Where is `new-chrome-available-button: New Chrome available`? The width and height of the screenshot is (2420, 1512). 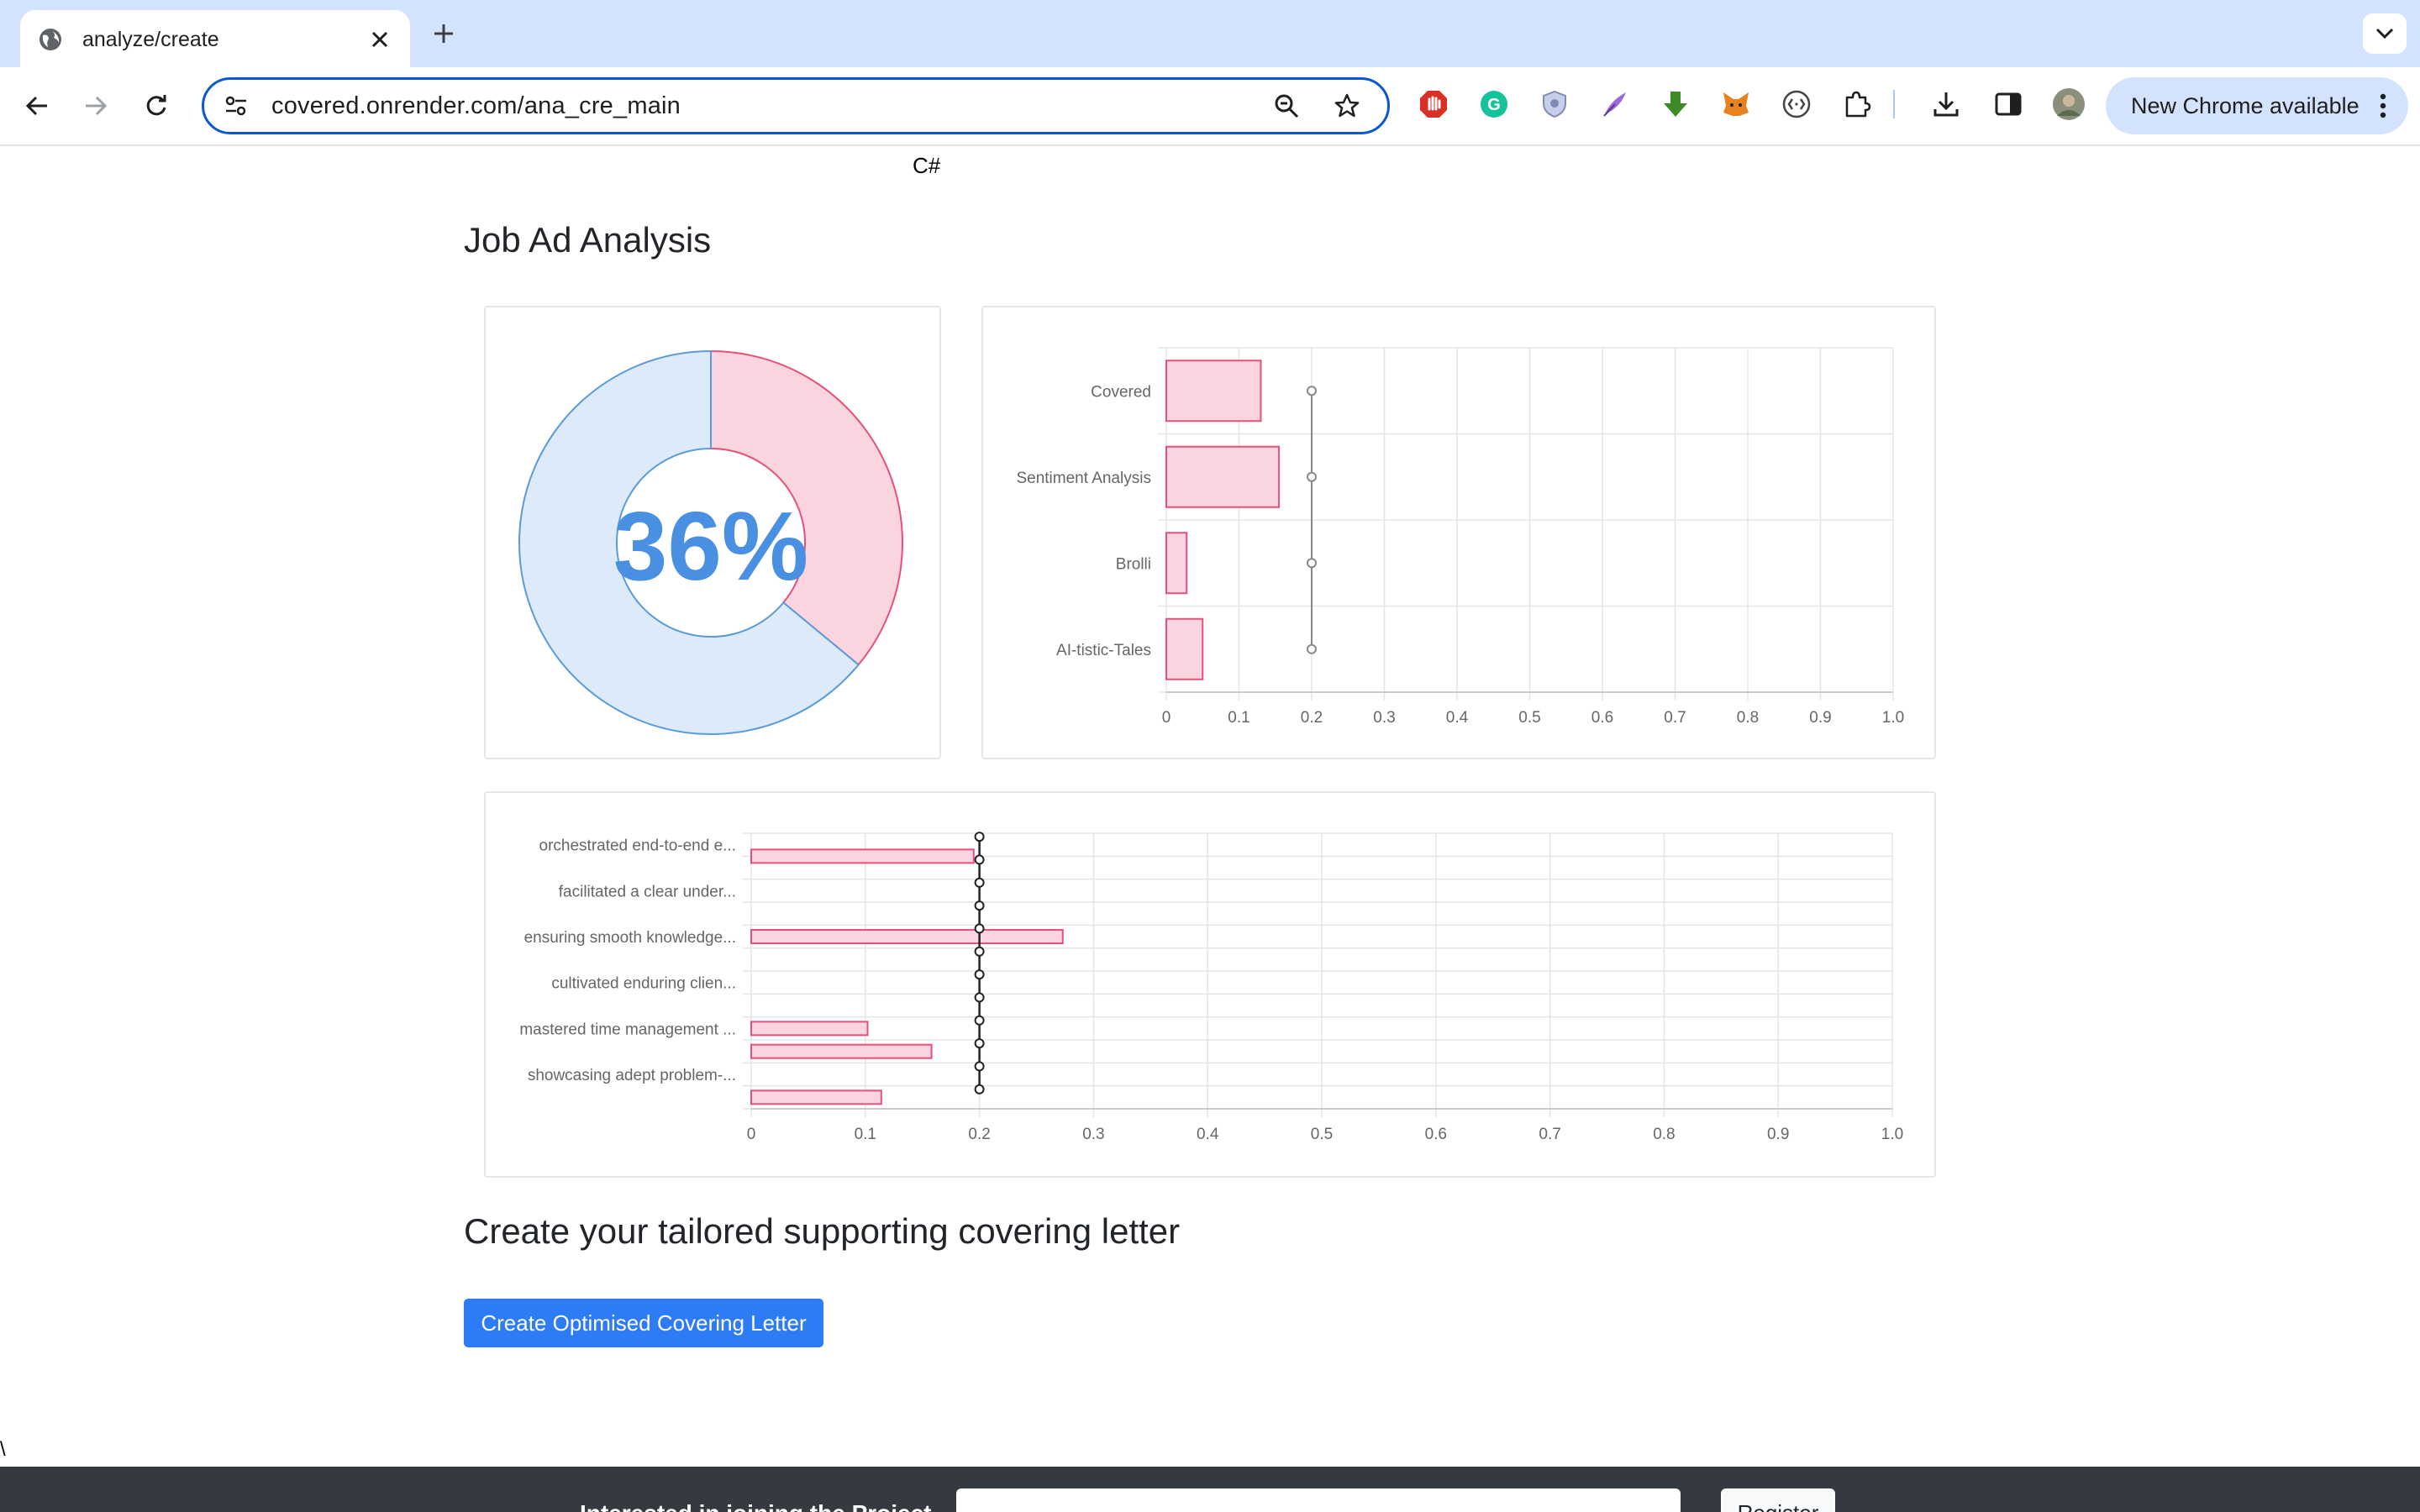
new-chrome-available-button: New Chrome available is located at coordinates (2257, 105).